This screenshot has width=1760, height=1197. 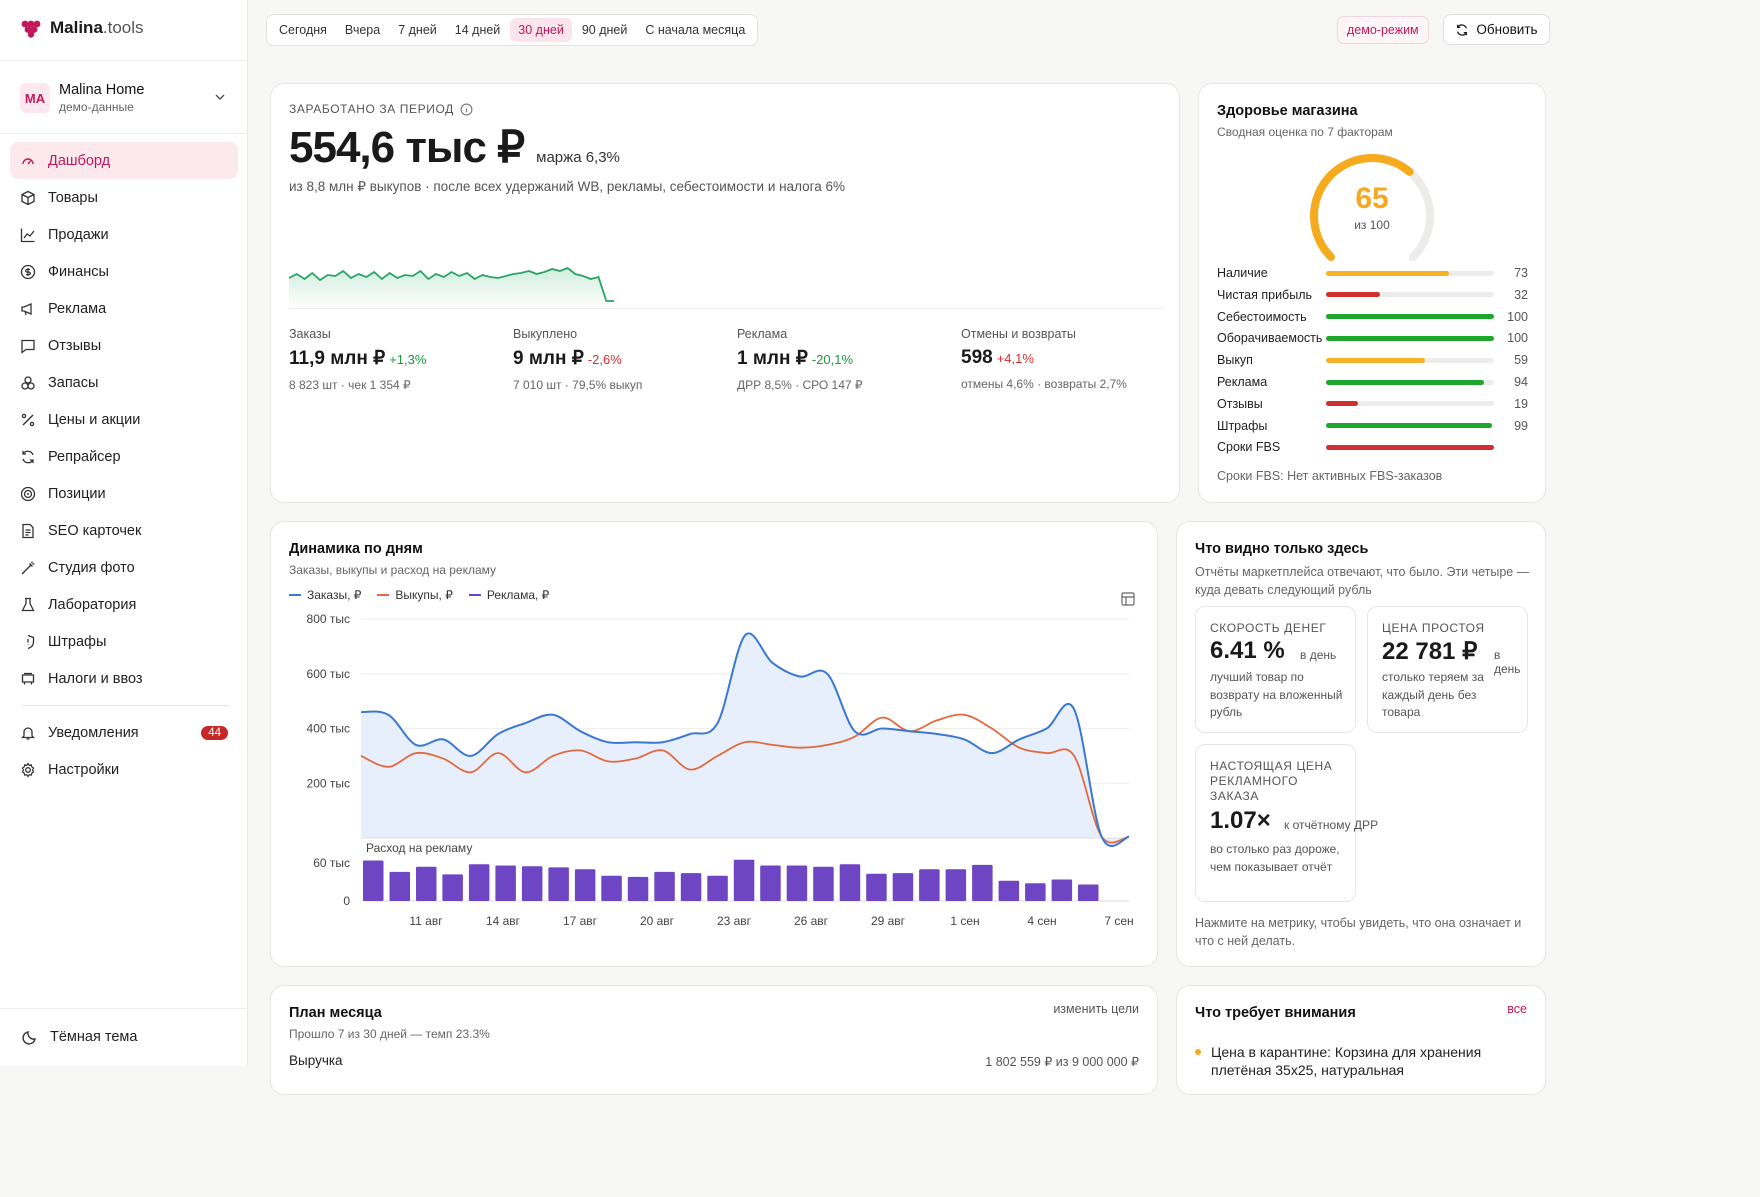 I want to click on earned-margin: маржа 6,3%, so click(x=578, y=157).